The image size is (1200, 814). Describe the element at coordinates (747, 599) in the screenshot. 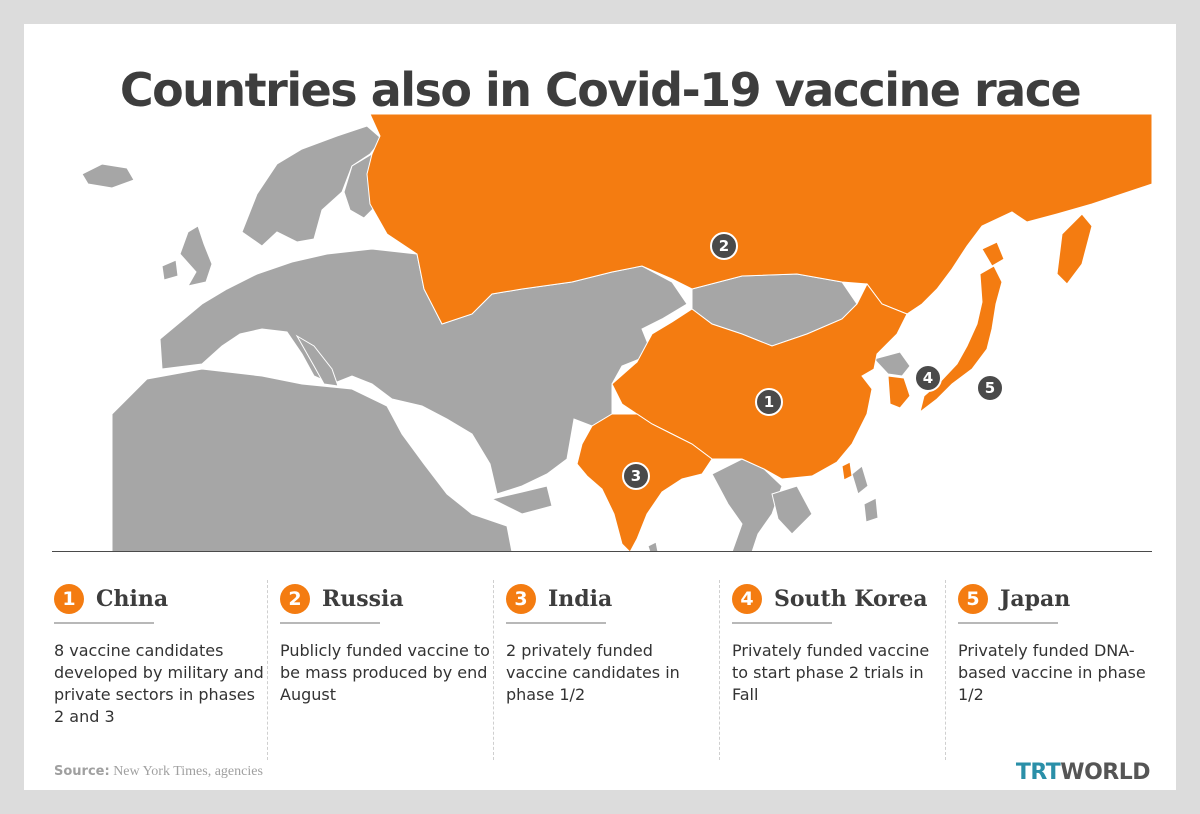

I see `number-badge: 4` at that location.